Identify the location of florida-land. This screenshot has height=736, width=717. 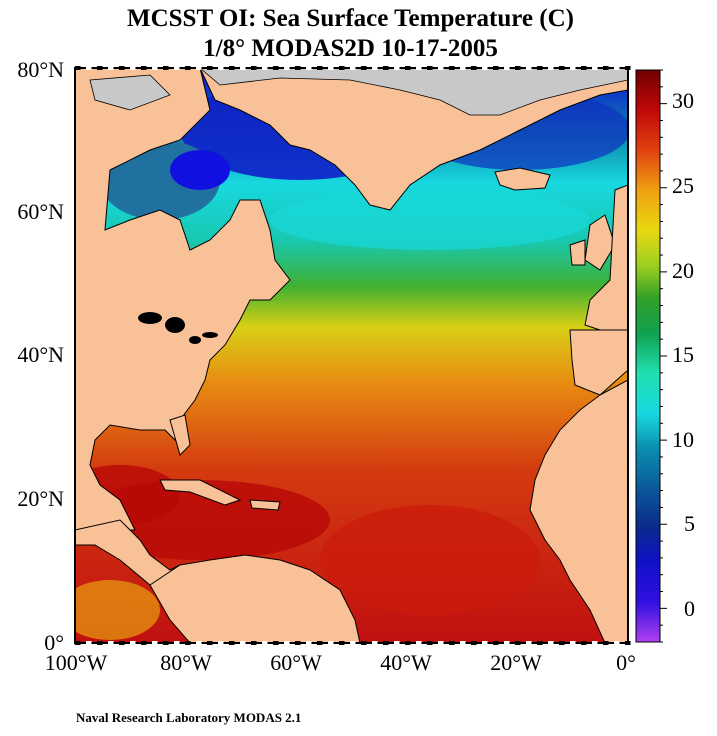
(180, 435).